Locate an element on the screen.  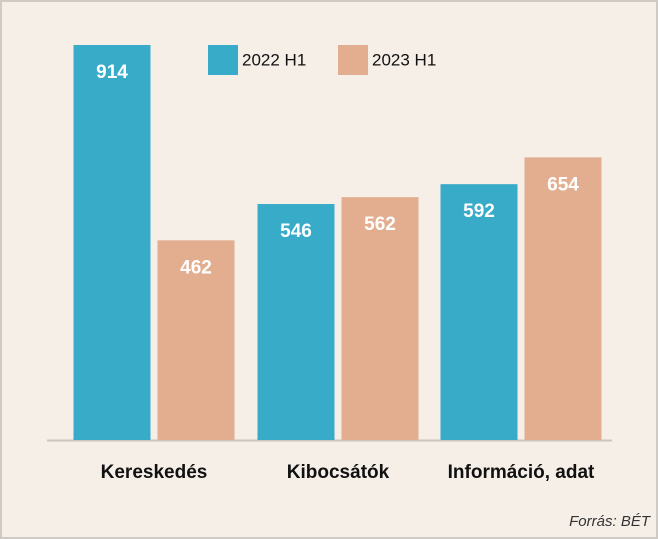
x-tick-label: Kereskedés is located at coordinates (154, 472).